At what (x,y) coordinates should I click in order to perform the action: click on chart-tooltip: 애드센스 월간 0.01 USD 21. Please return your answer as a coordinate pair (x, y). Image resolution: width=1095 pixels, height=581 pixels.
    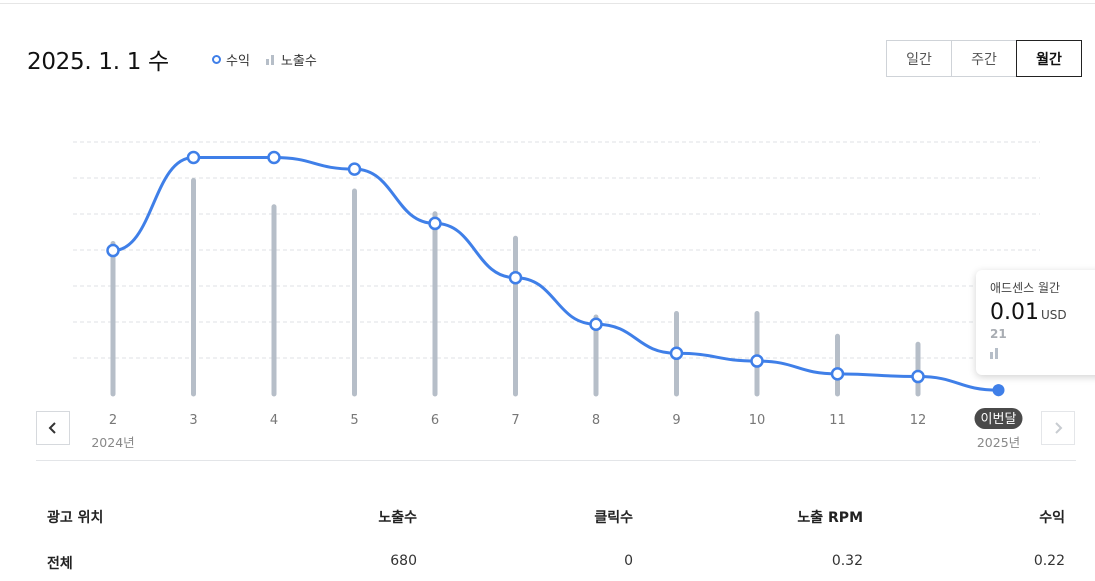
    Looking at the image, I should click on (1035, 322).